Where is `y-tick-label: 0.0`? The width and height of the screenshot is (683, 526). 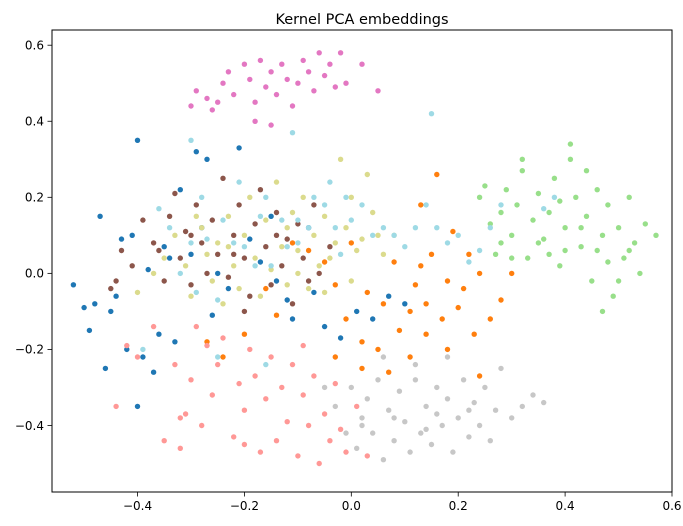 y-tick-label: 0.0 is located at coordinates (34, 274).